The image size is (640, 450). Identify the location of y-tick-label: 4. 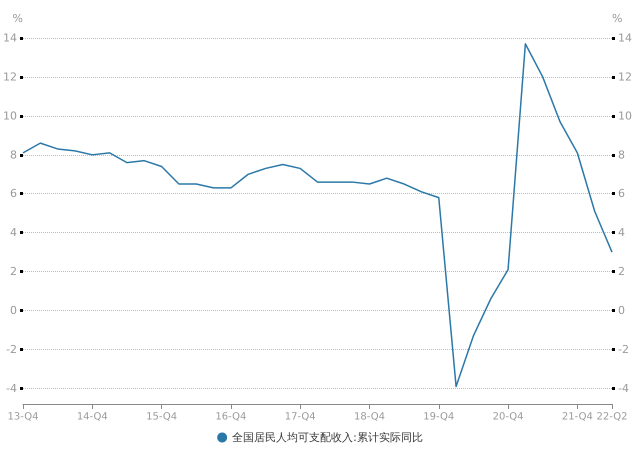
(13, 233).